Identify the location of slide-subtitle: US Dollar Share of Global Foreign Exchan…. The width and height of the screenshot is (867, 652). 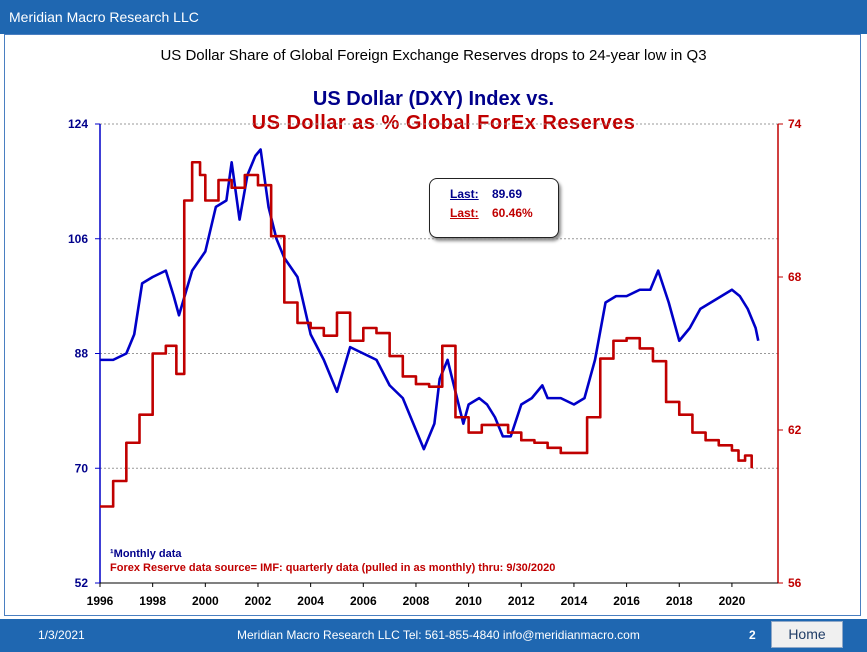
(433, 55).